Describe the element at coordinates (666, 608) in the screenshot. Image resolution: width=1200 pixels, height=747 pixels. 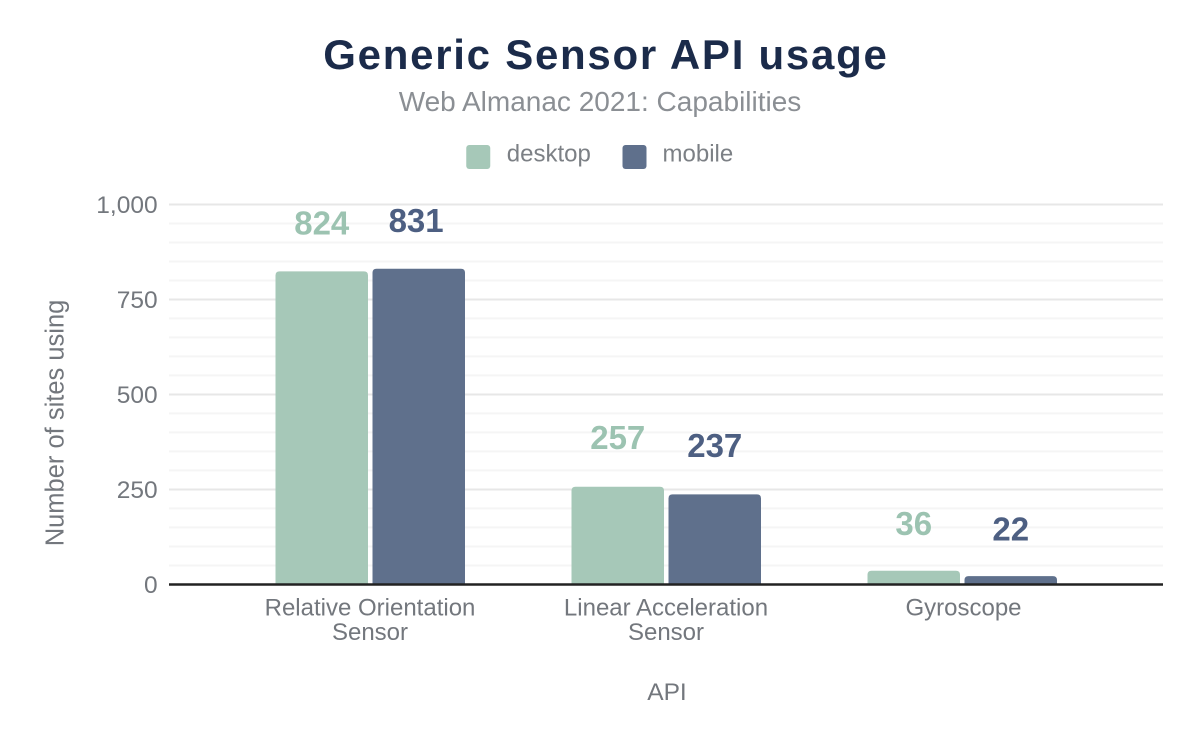
I see `svg-text: Linear Acceleration` at that location.